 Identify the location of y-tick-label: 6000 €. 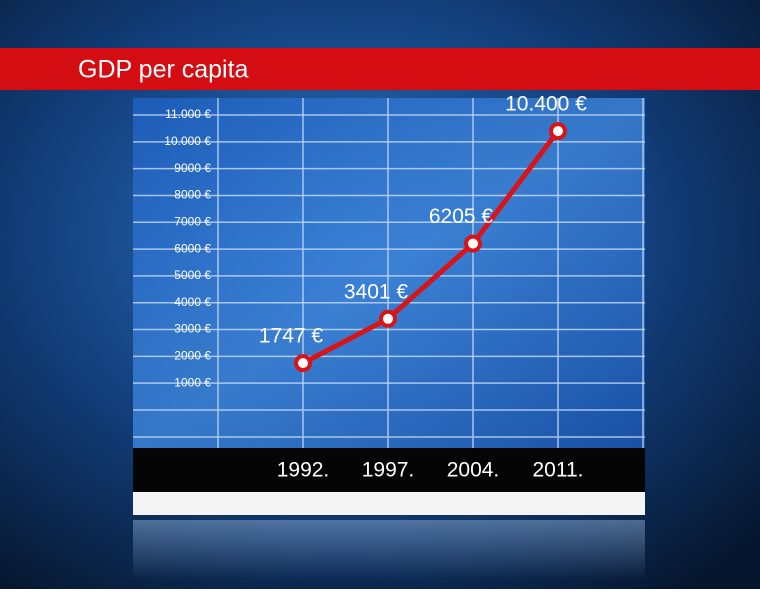
(192, 248).